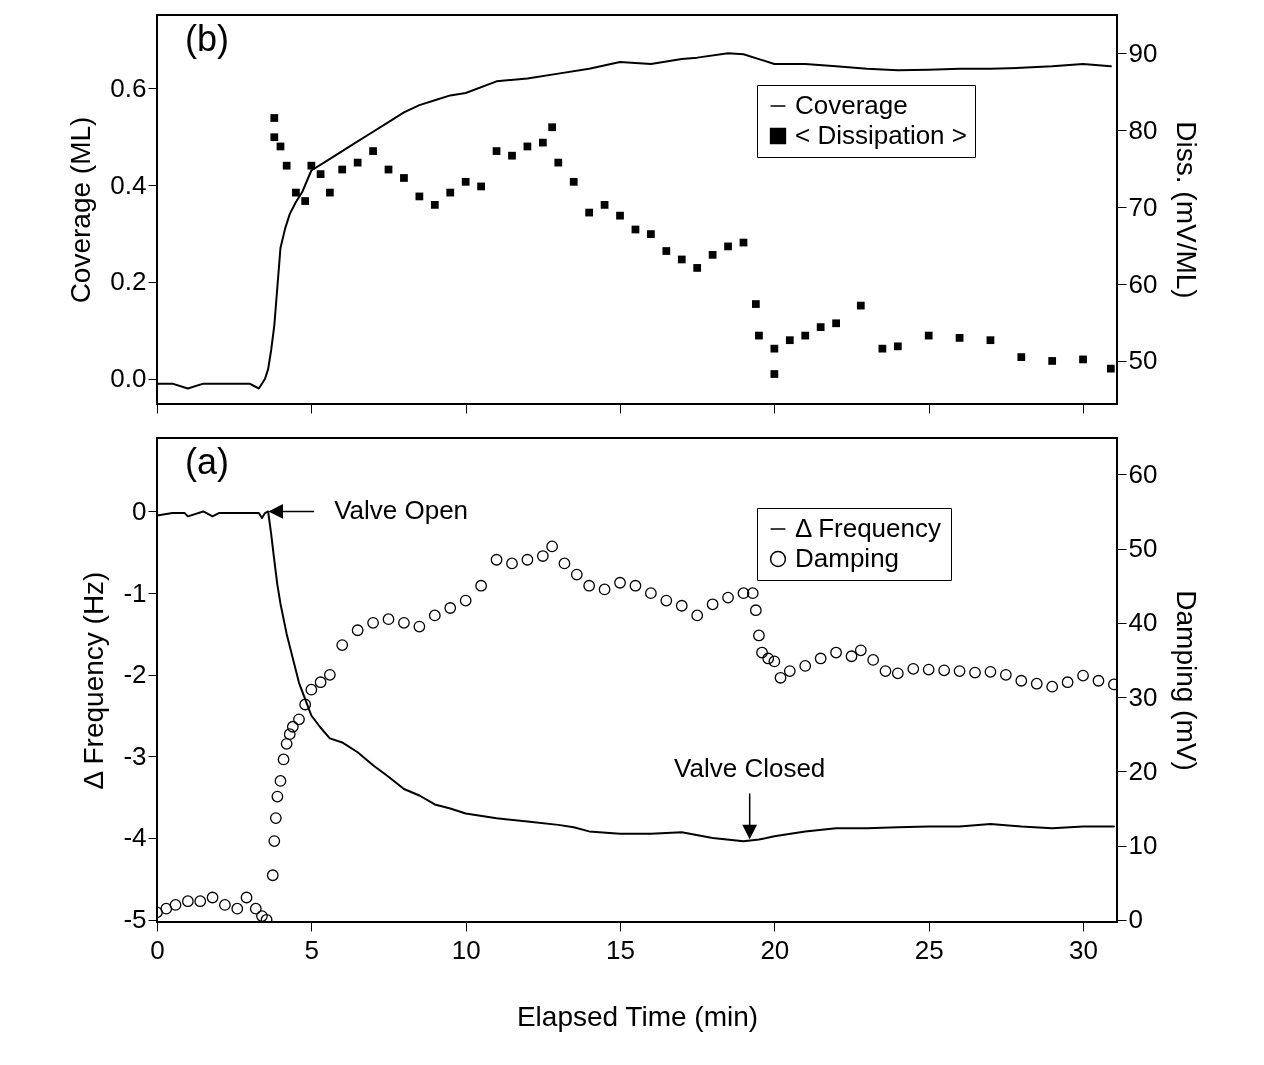 This screenshot has width=1264, height=1065. What do you see at coordinates (401, 510) in the screenshot?
I see `annotation: Valve Open` at bounding box center [401, 510].